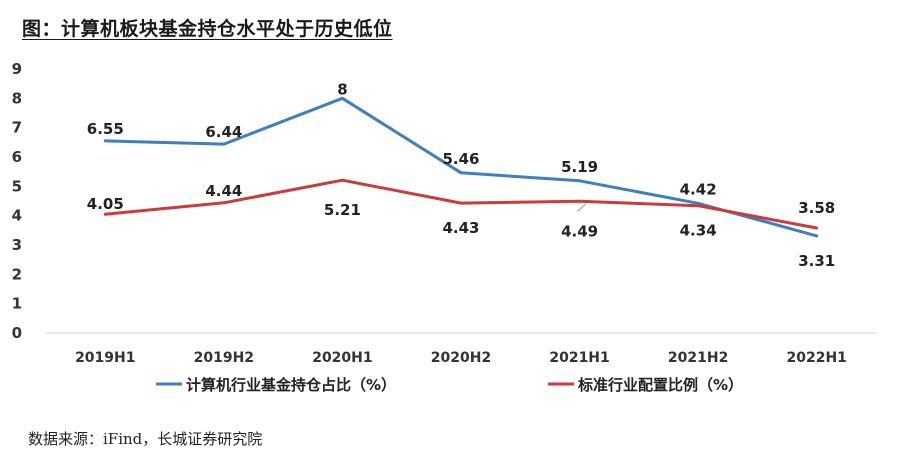 This screenshot has height=456, width=912. I want to click on y-tick-label: 2, so click(17, 274).